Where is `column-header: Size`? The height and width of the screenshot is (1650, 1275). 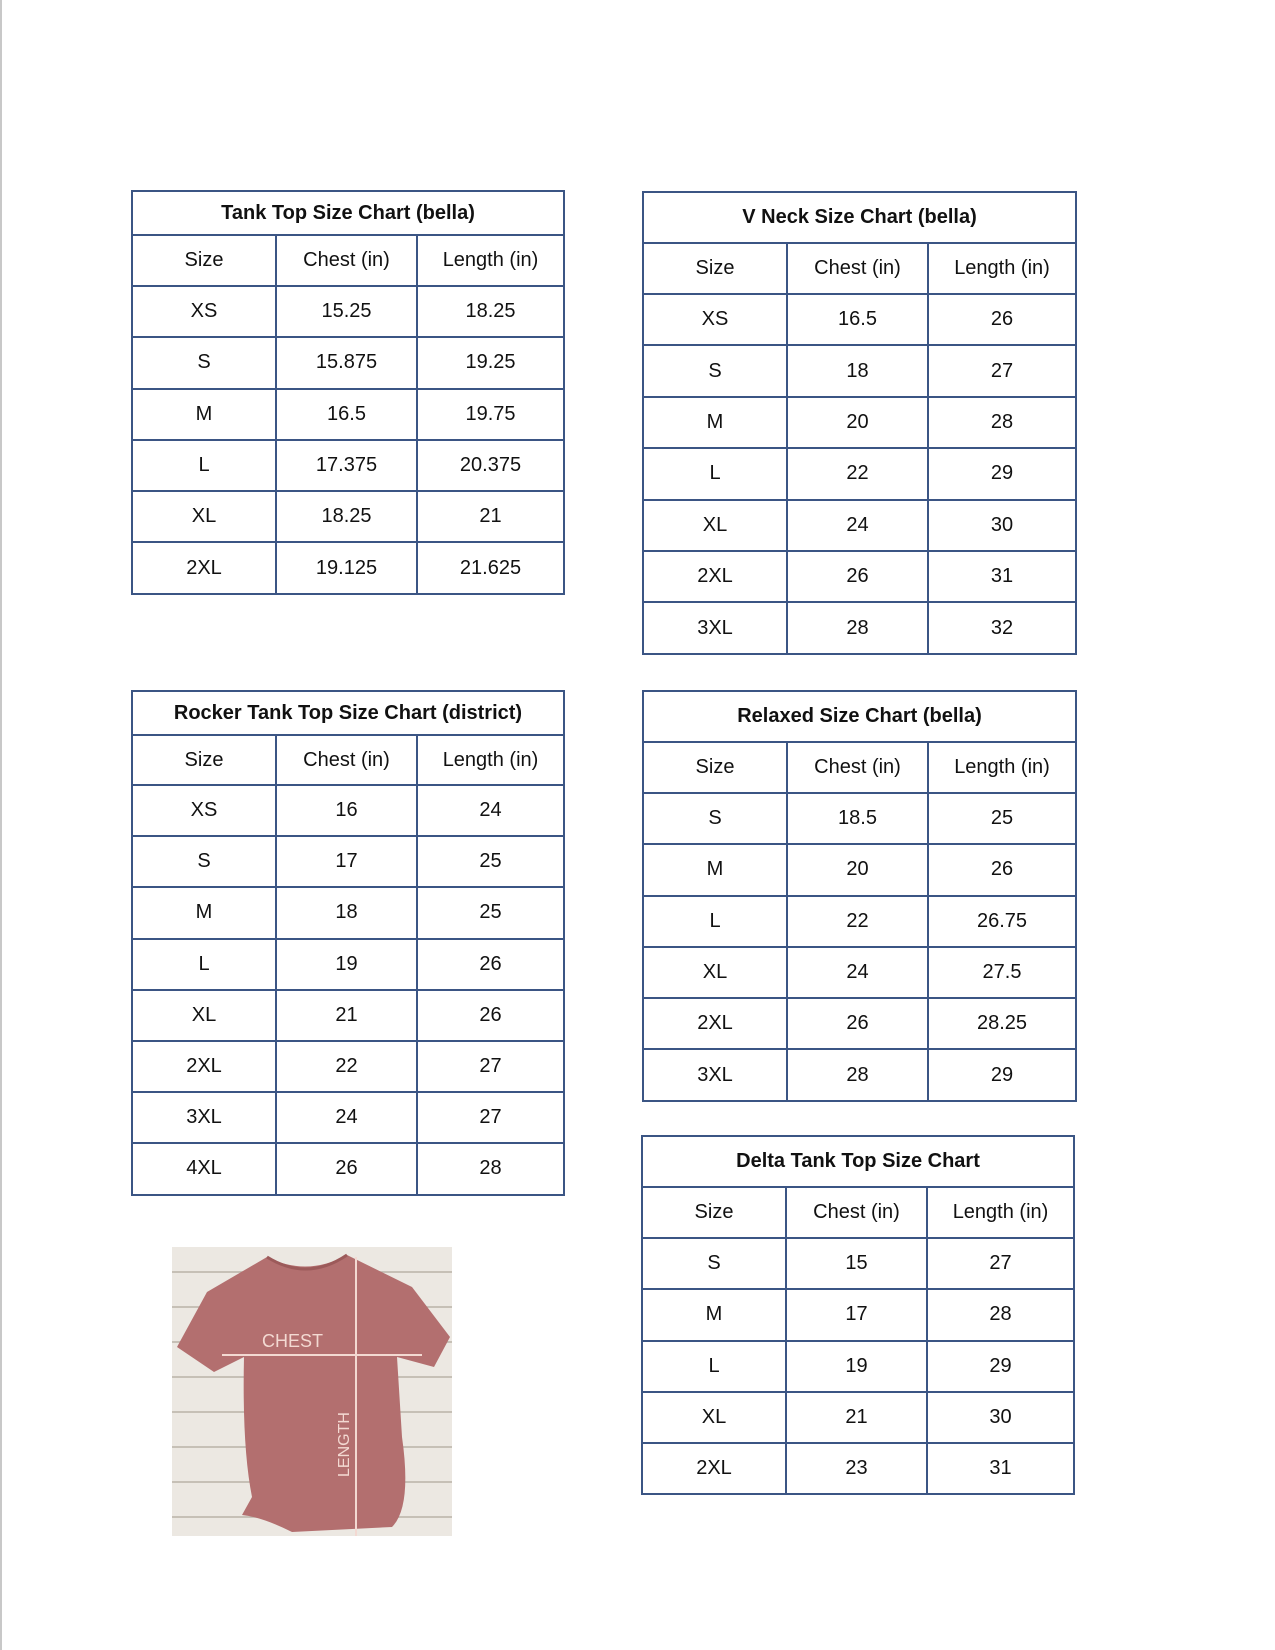 column-header: Size is located at coordinates (204, 260).